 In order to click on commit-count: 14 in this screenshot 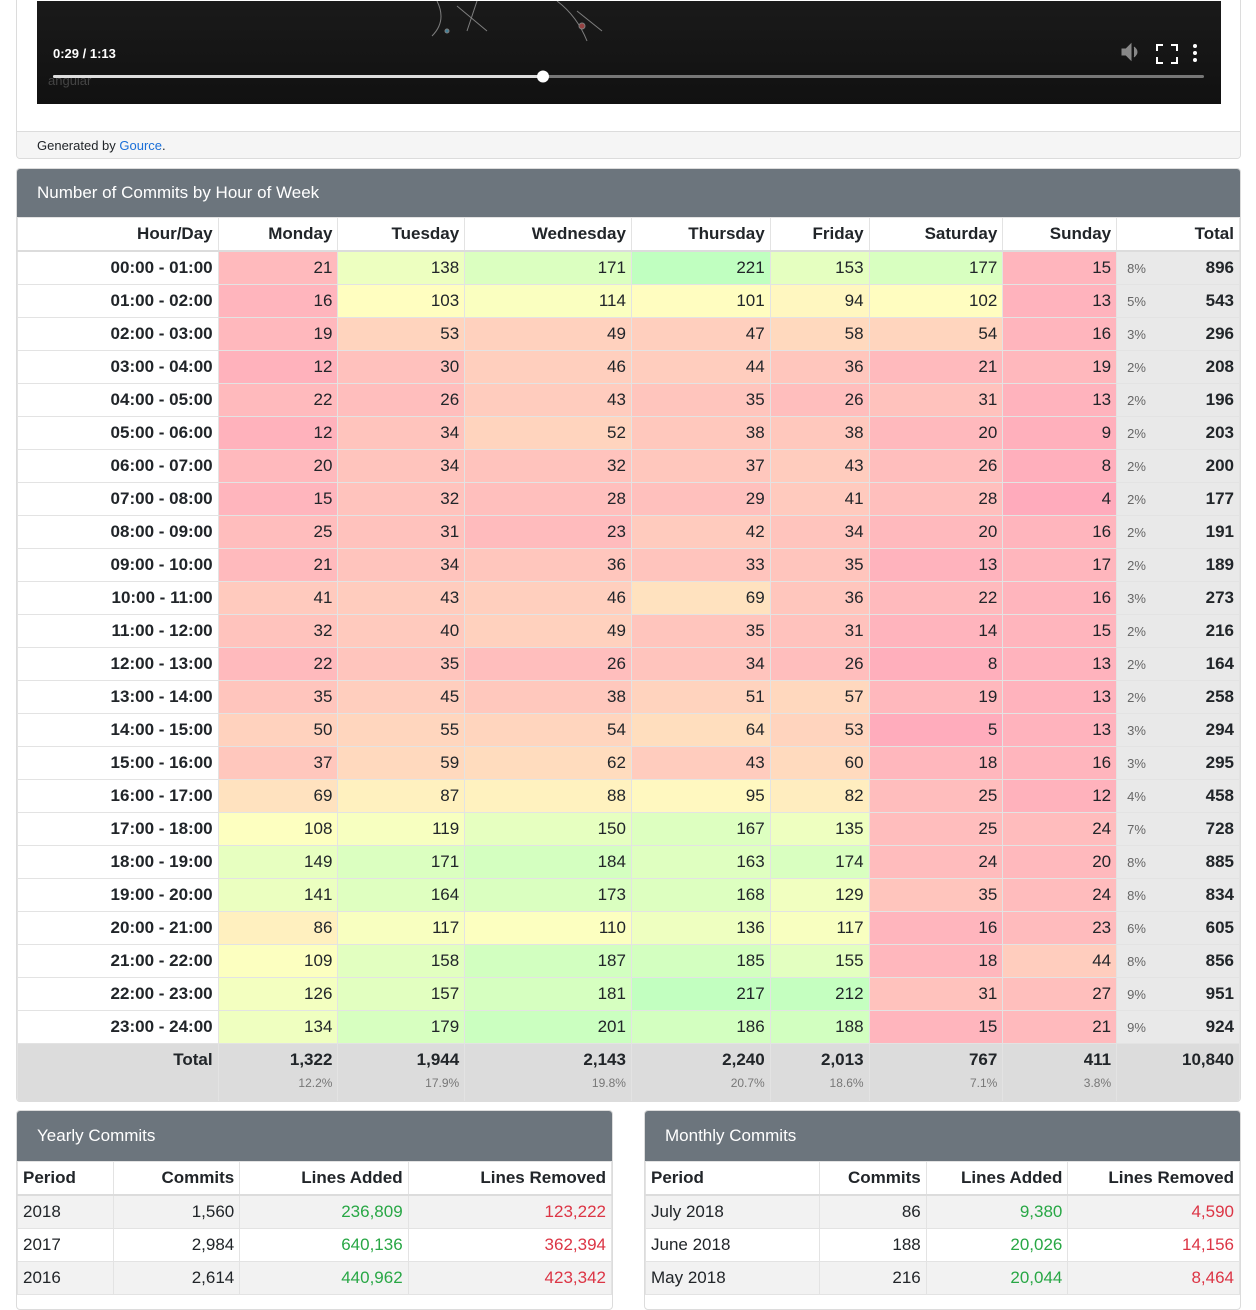, I will do `click(936, 631)`.